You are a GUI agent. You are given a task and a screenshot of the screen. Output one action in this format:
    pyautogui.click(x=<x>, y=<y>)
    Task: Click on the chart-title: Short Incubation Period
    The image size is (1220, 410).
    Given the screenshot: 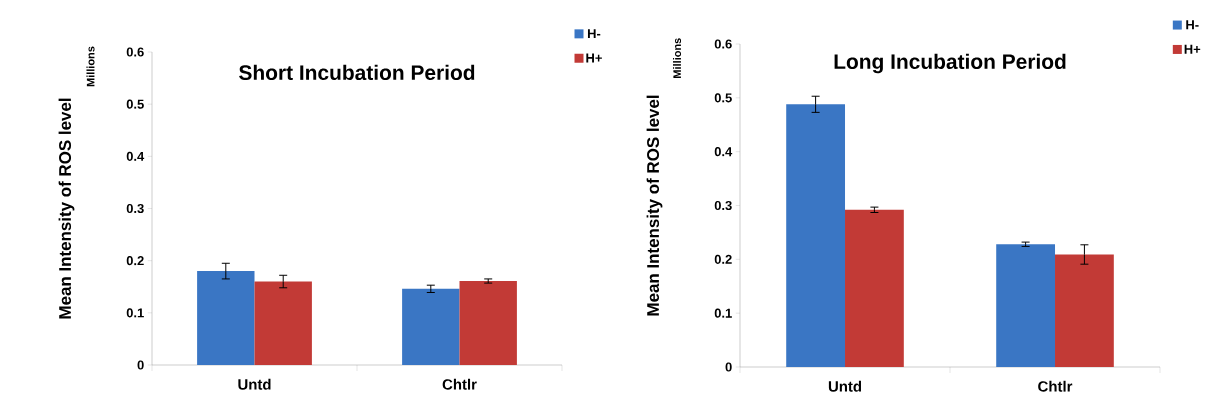 What is the action you would take?
    pyautogui.click(x=357, y=72)
    